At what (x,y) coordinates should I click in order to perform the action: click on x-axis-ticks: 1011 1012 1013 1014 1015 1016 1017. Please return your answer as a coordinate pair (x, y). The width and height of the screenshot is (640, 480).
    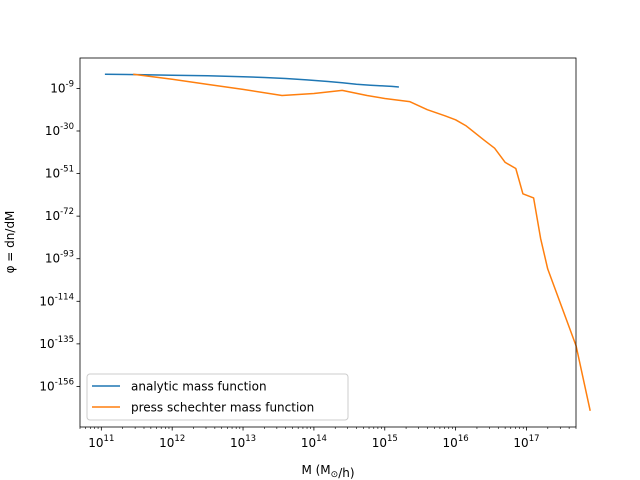
    Looking at the image, I should click on (328, 438).